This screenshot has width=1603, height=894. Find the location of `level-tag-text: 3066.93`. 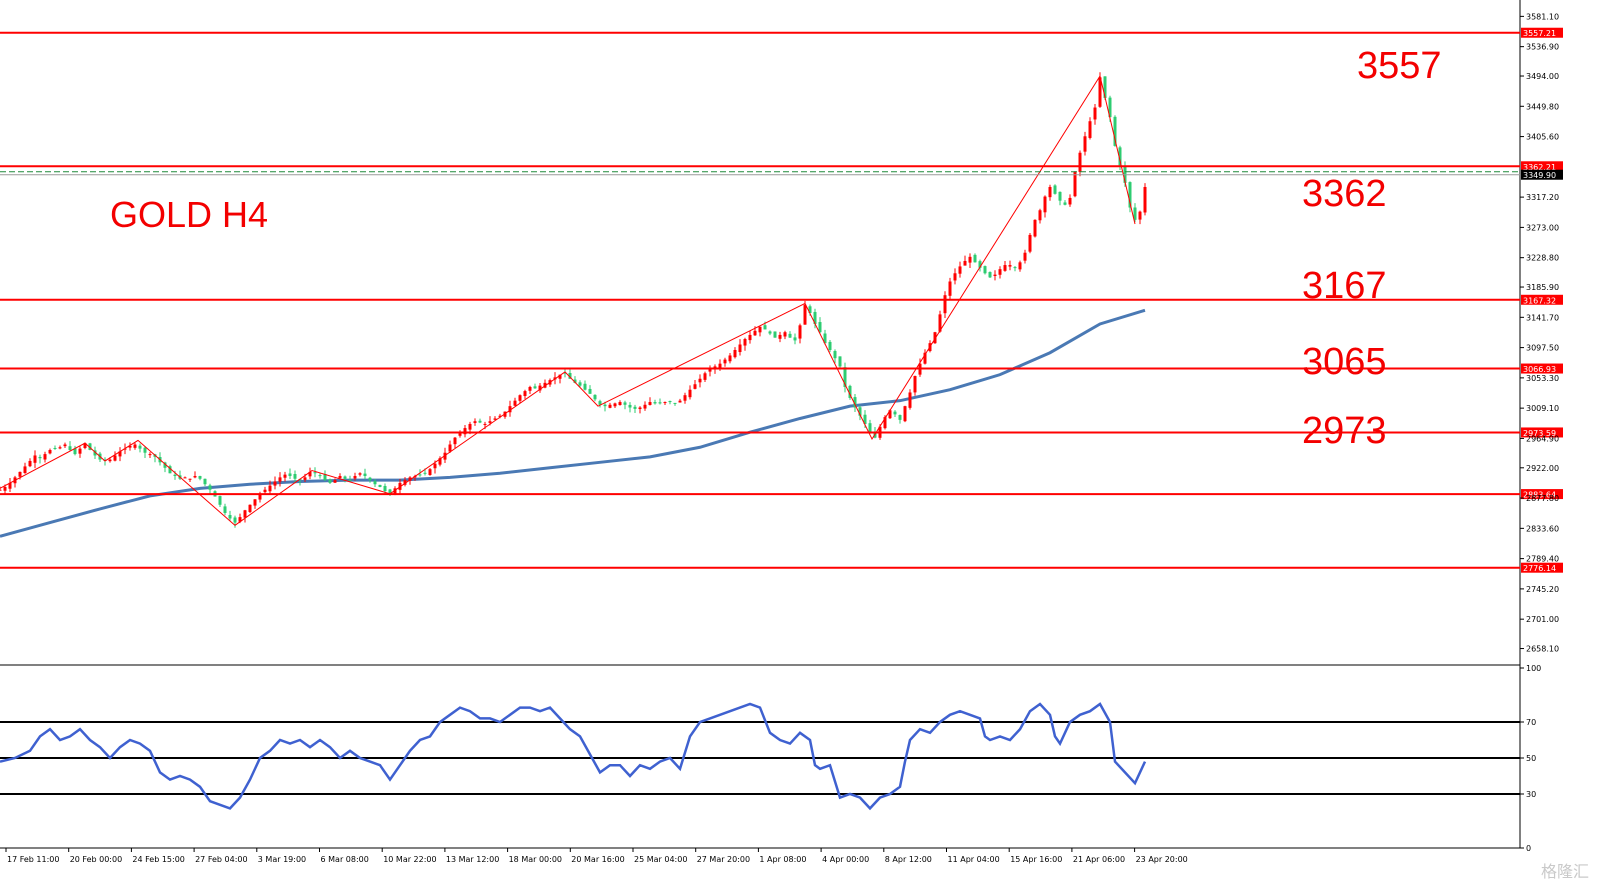

level-tag-text: 3066.93 is located at coordinates (1539, 369).